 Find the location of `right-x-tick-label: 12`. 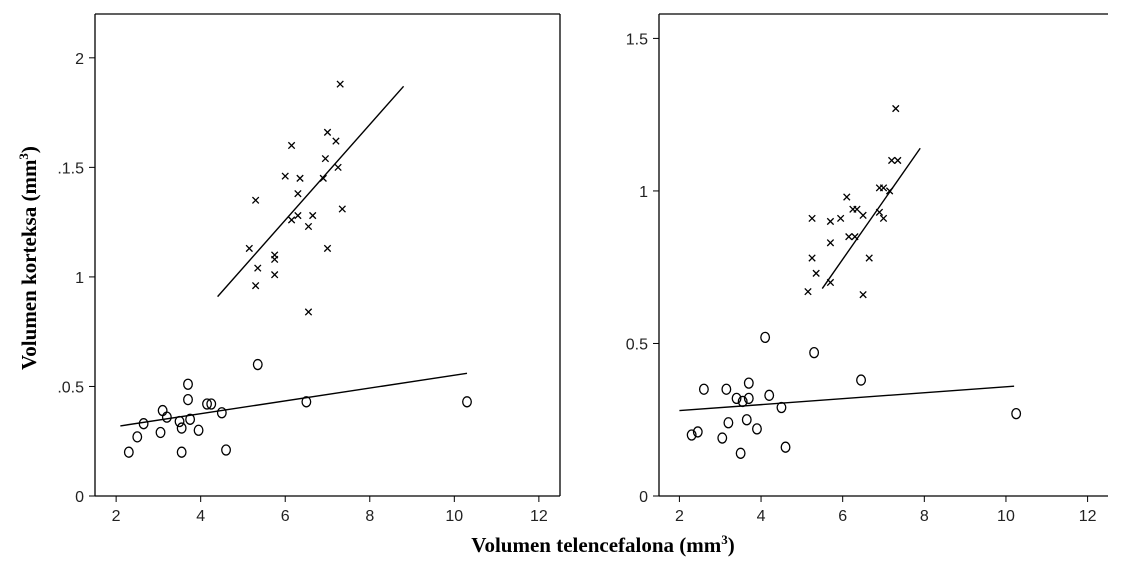

right-x-tick-label: 12 is located at coordinates (1088, 516).